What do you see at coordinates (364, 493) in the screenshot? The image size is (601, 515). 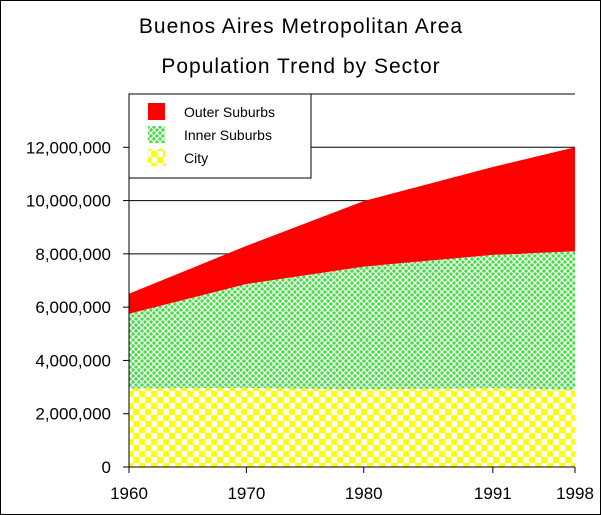 I see `x-tick-label: 1980` at bounding box center [364, 493].